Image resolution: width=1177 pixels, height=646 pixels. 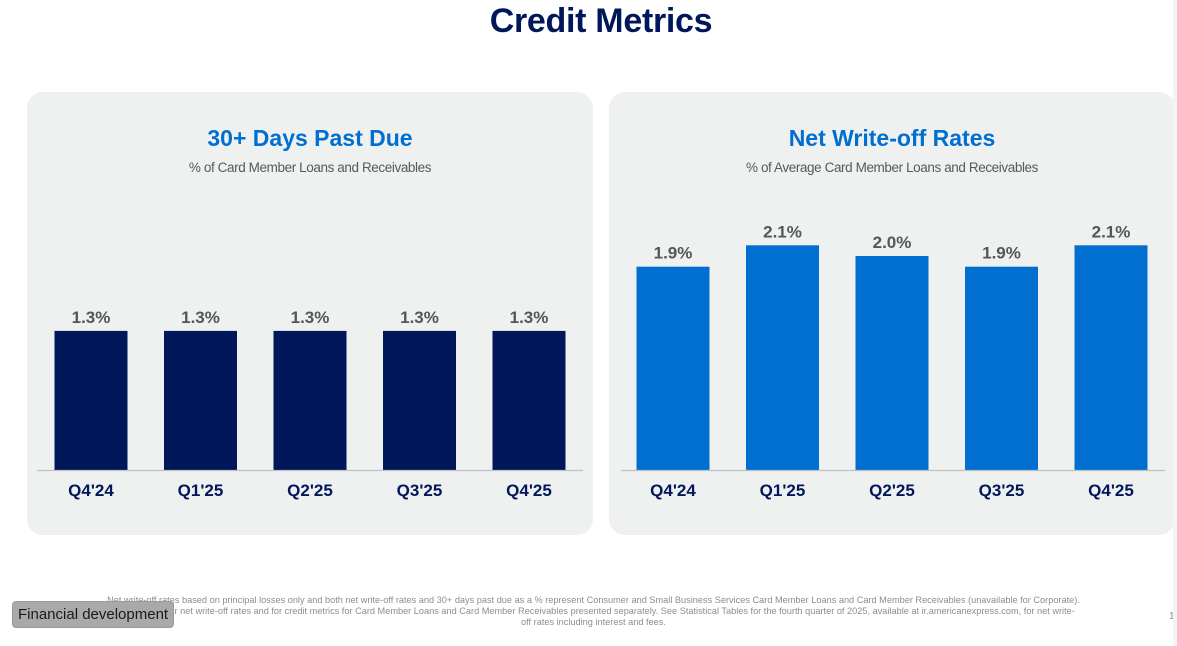 I want to click on footnote-line: off rates including interest and fees., so click(x=593, y=622).